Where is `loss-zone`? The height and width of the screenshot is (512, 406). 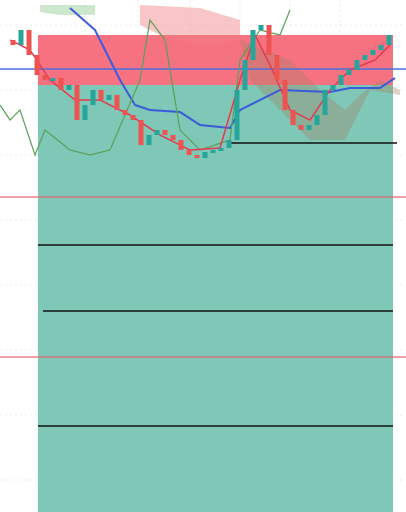 loss-zone is located at coordinates (215, 60).